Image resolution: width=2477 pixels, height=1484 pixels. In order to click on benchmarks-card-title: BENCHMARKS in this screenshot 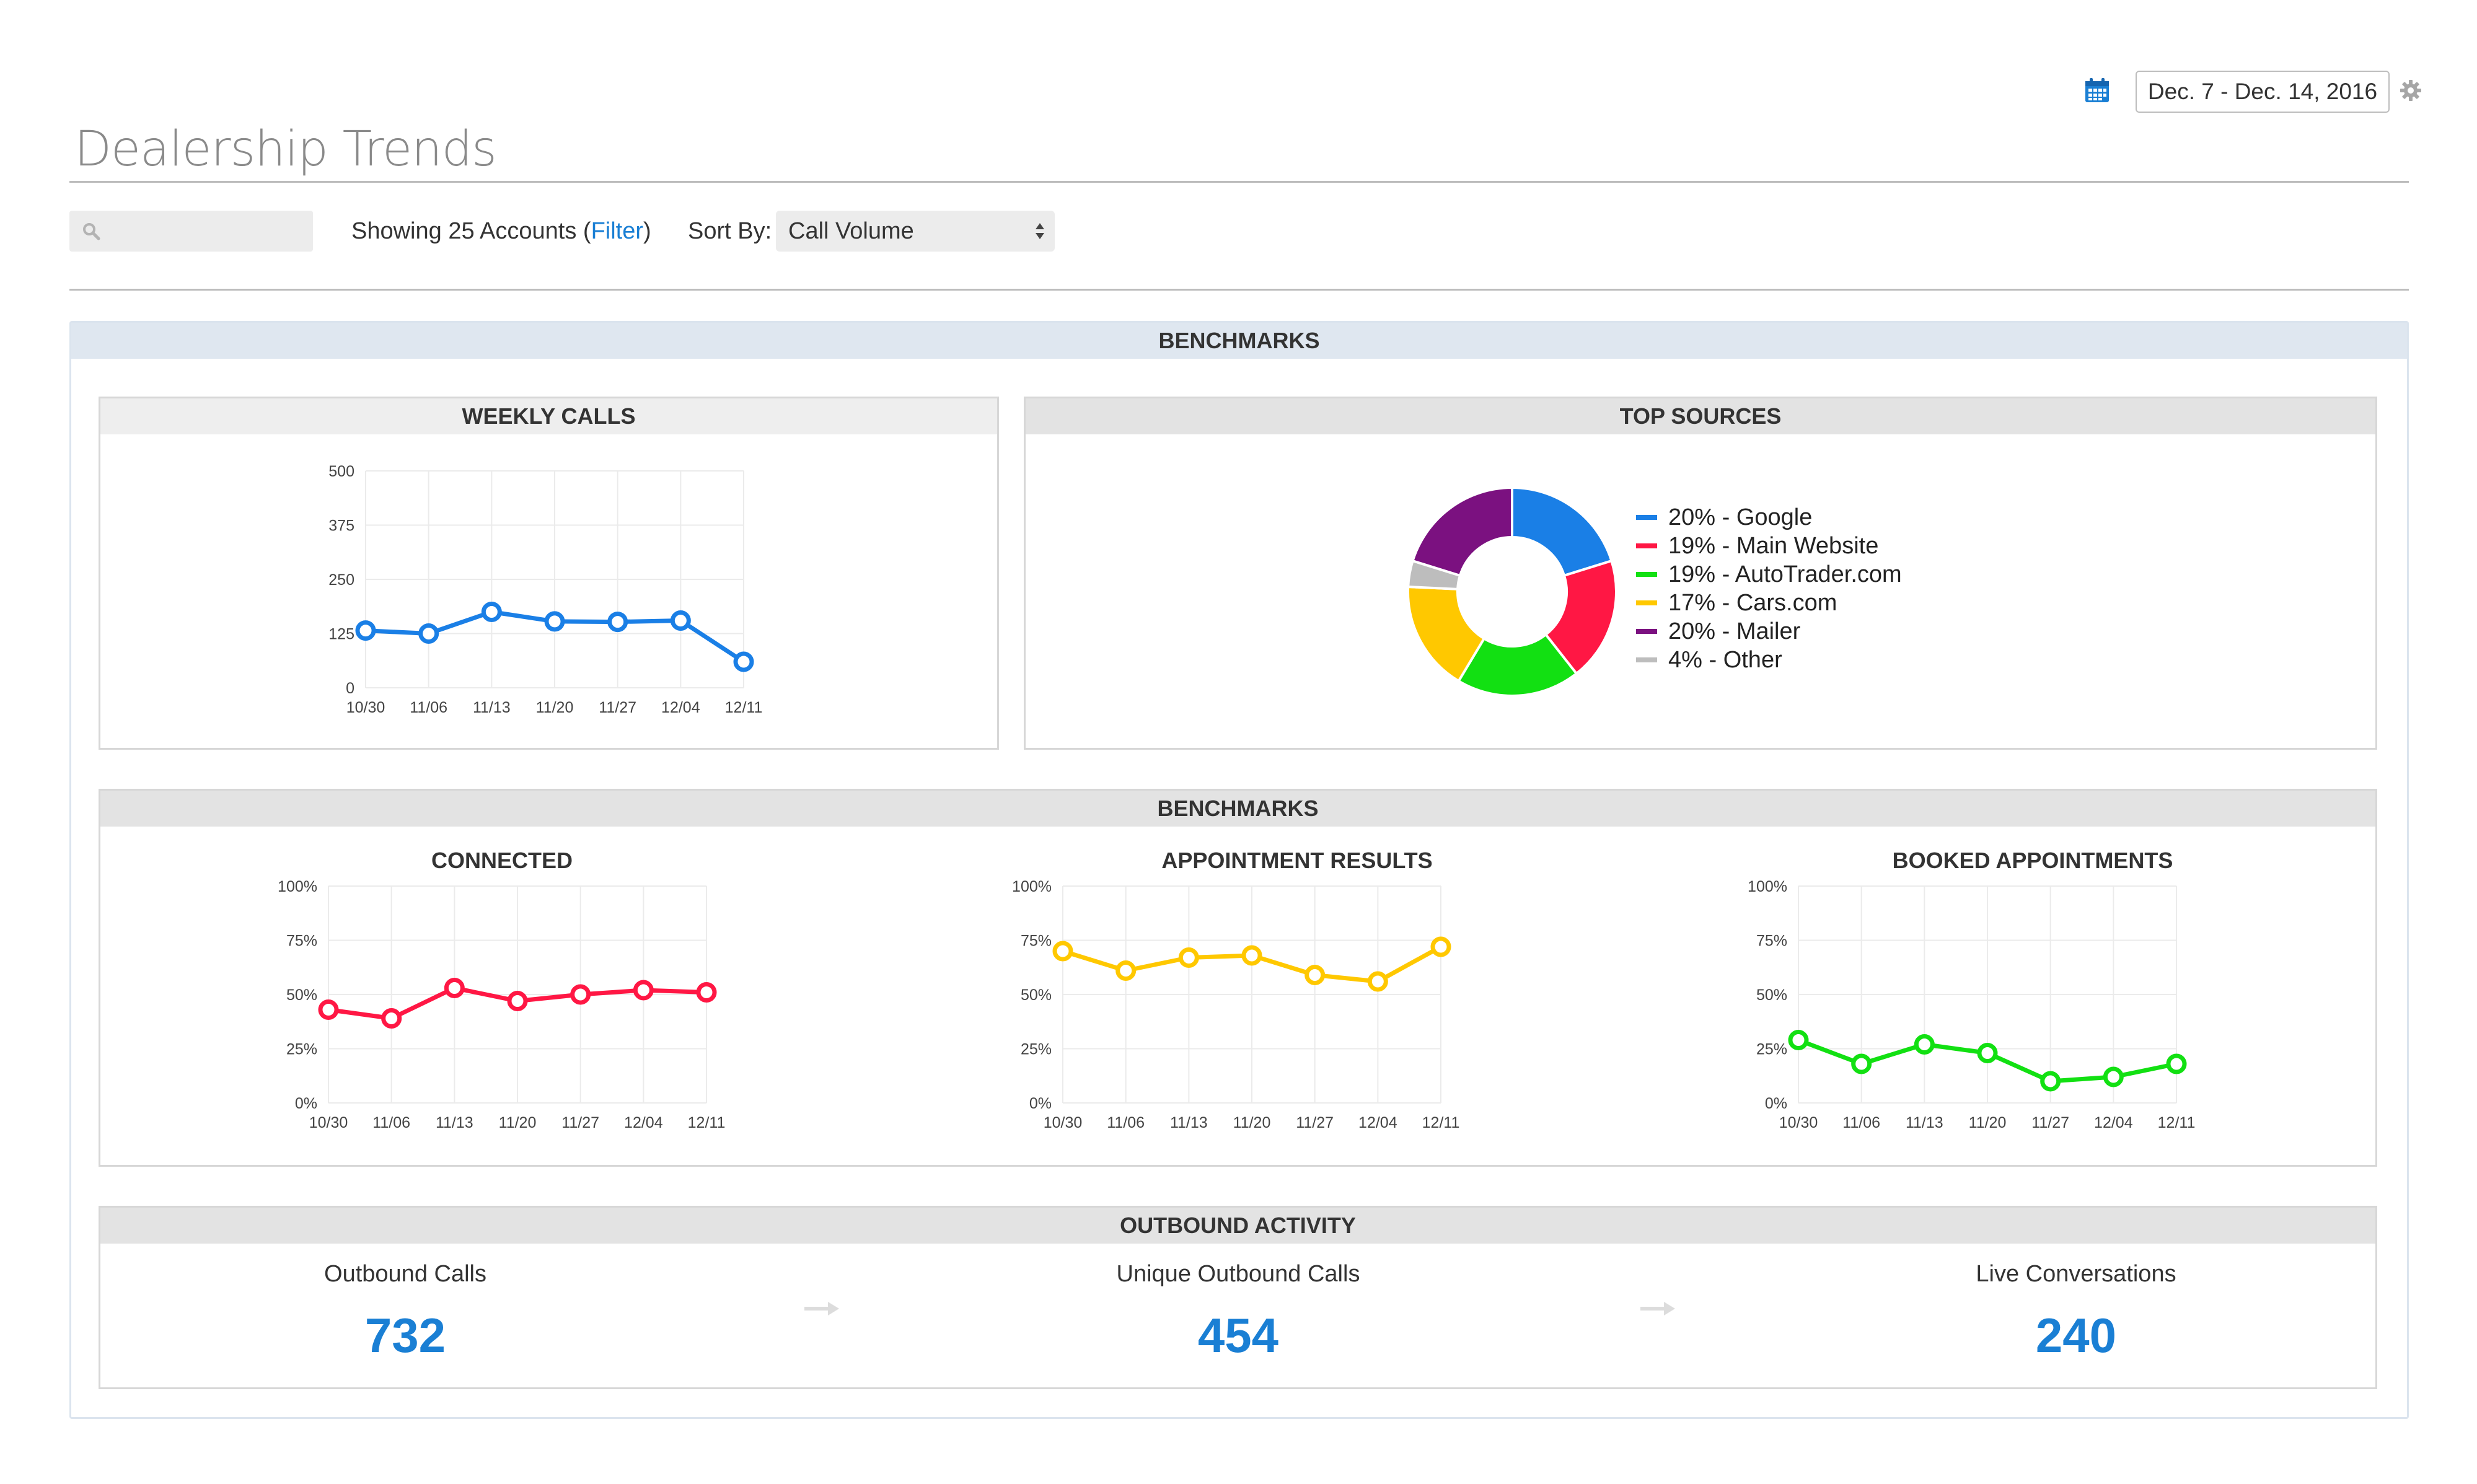, I will do `click(1237, 809)`.